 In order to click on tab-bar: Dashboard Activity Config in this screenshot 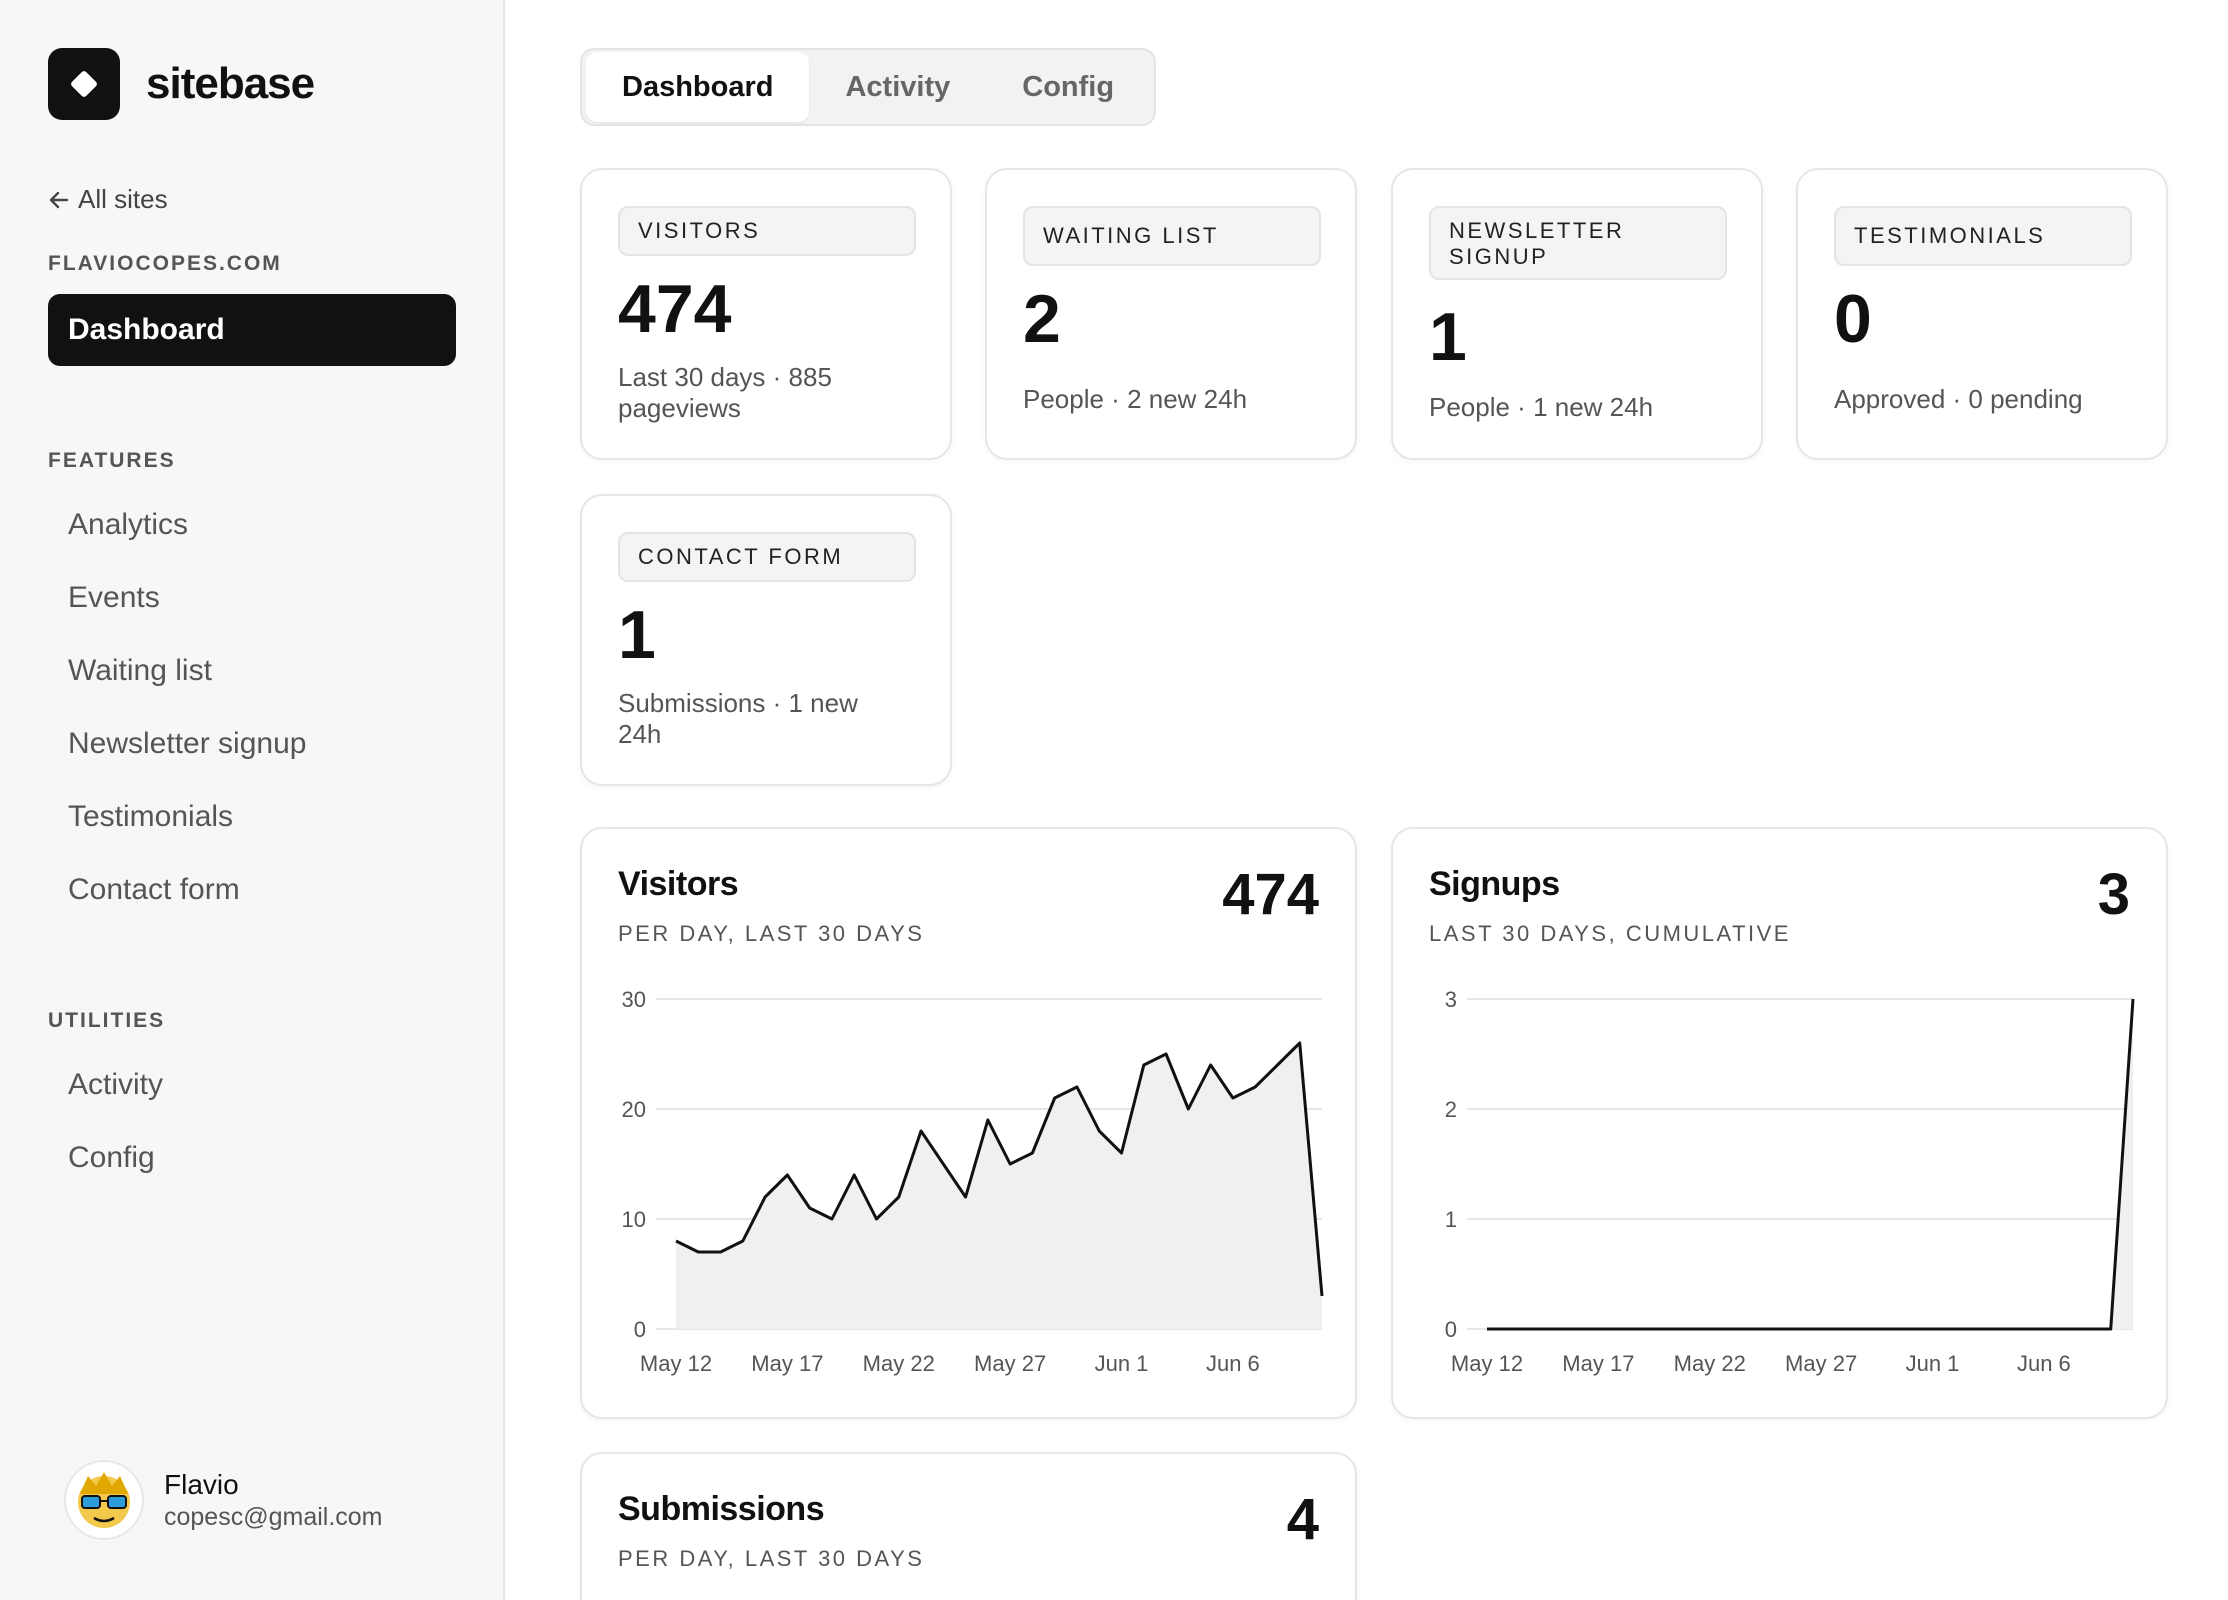, I will do `click(868, 87)`.